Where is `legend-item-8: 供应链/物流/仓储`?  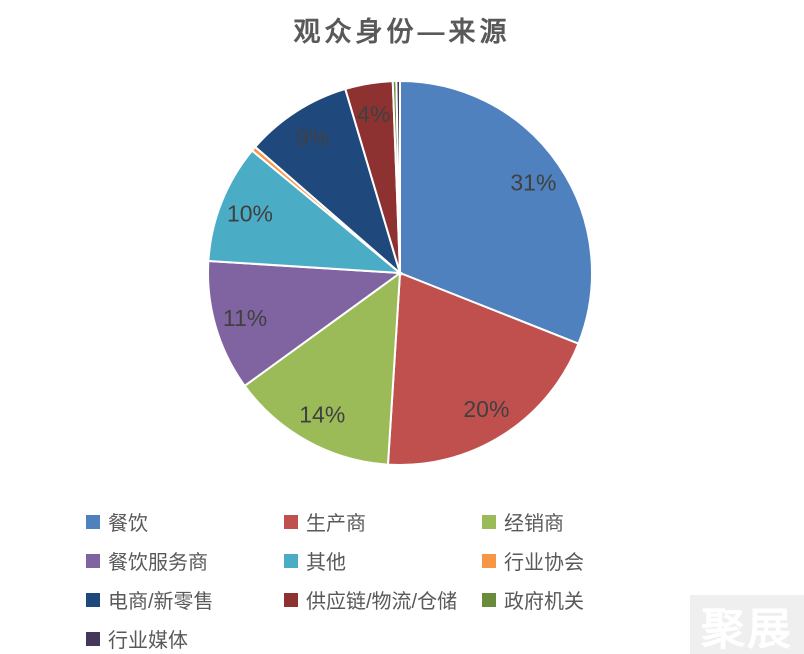 legend-item-8: 供应链/物流/仓储 is located at coordinates (383, 599).